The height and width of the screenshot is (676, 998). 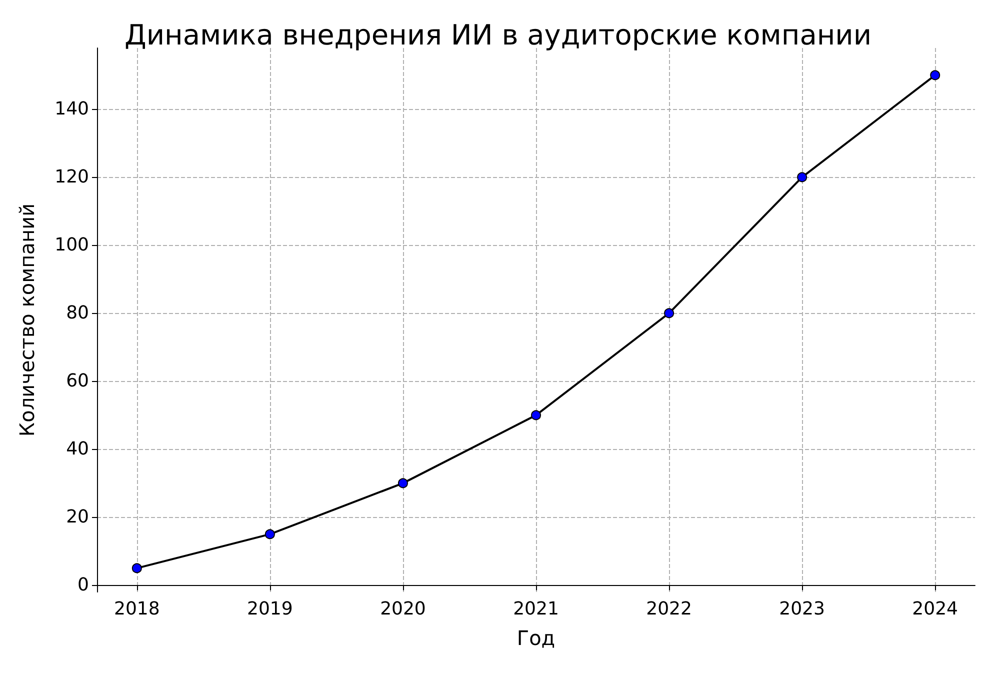 I want to click on y-tick-label: 0, so click(x=83, y=585).